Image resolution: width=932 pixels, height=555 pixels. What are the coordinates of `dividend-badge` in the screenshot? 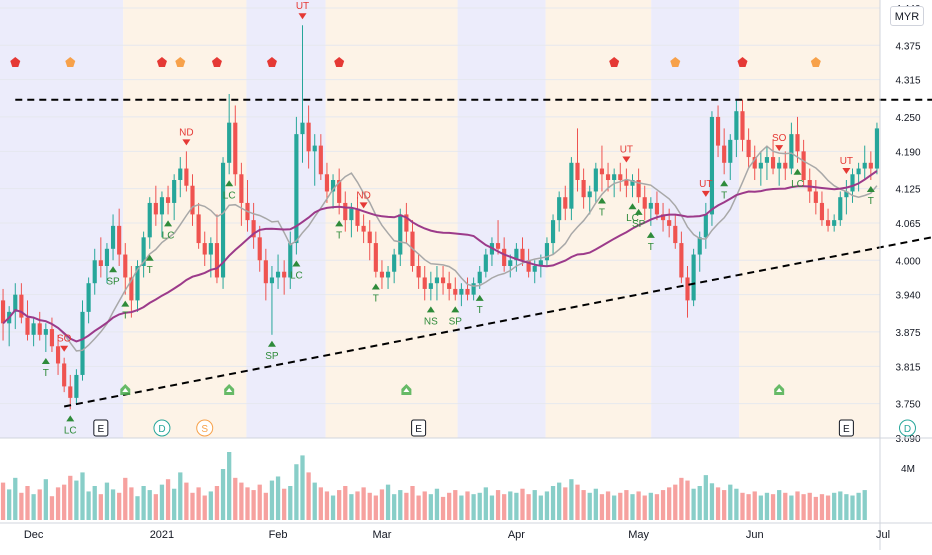 It's located at (907, 428).